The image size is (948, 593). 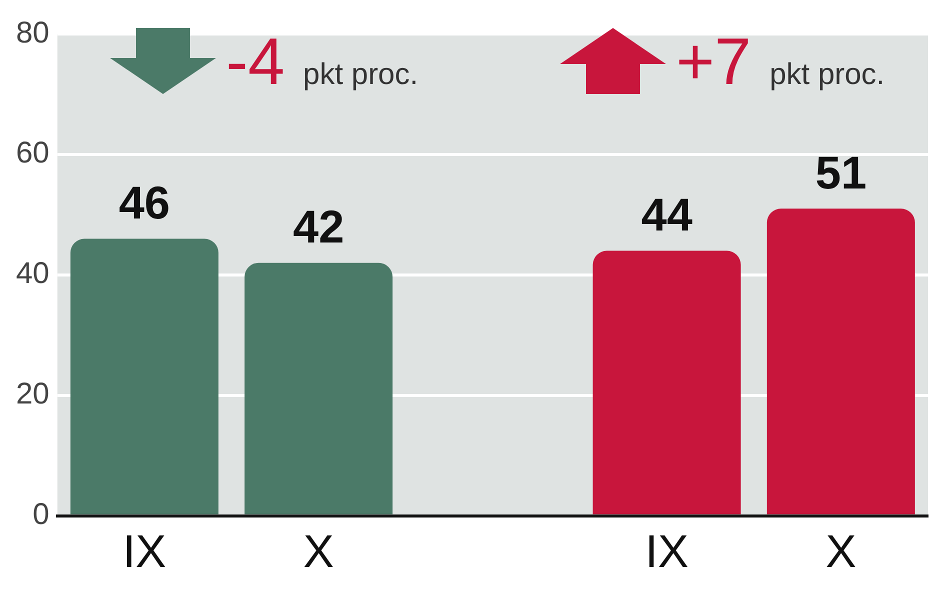 I want to click on annotation: -4 pkt proc., so click(x=322, y=61).